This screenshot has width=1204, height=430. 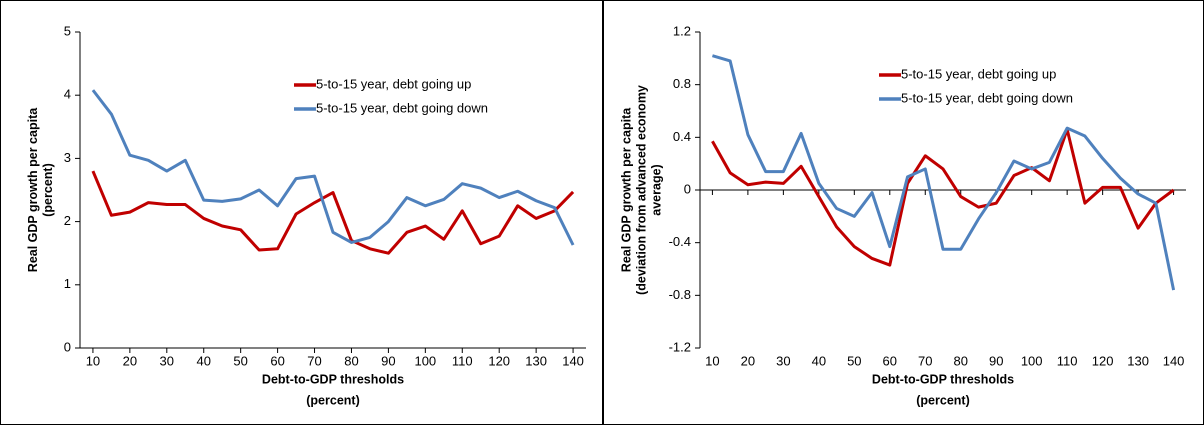 I want to click on y-tick-label: 5, so click(x=67, y=30).